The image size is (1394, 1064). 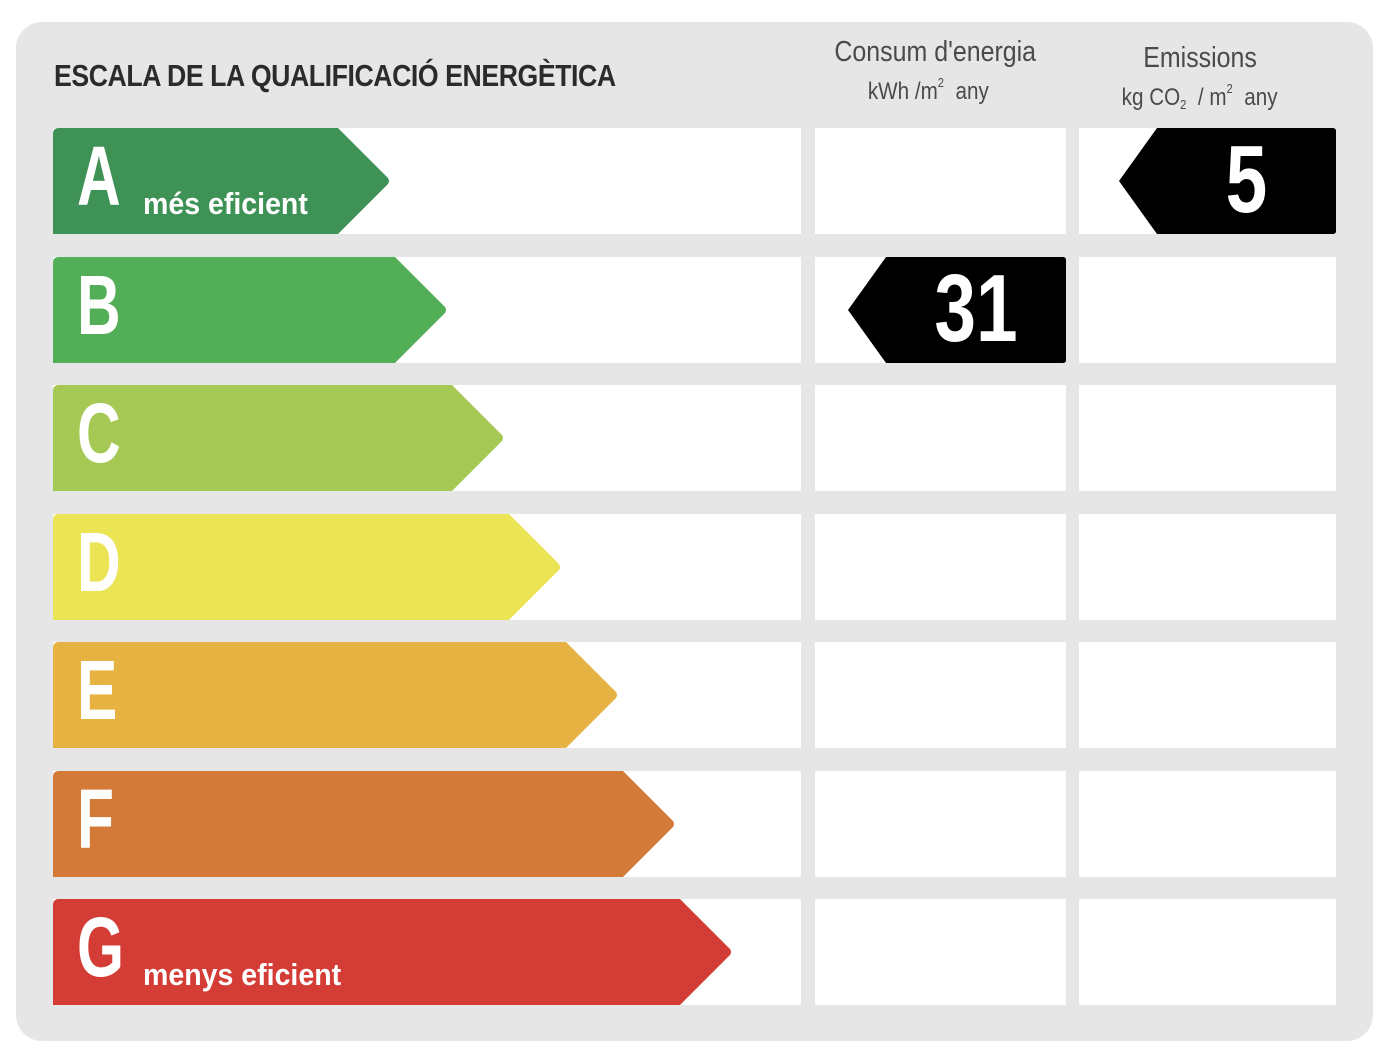 I want to click on rating-arrow-b, so click(x=249, y=310).